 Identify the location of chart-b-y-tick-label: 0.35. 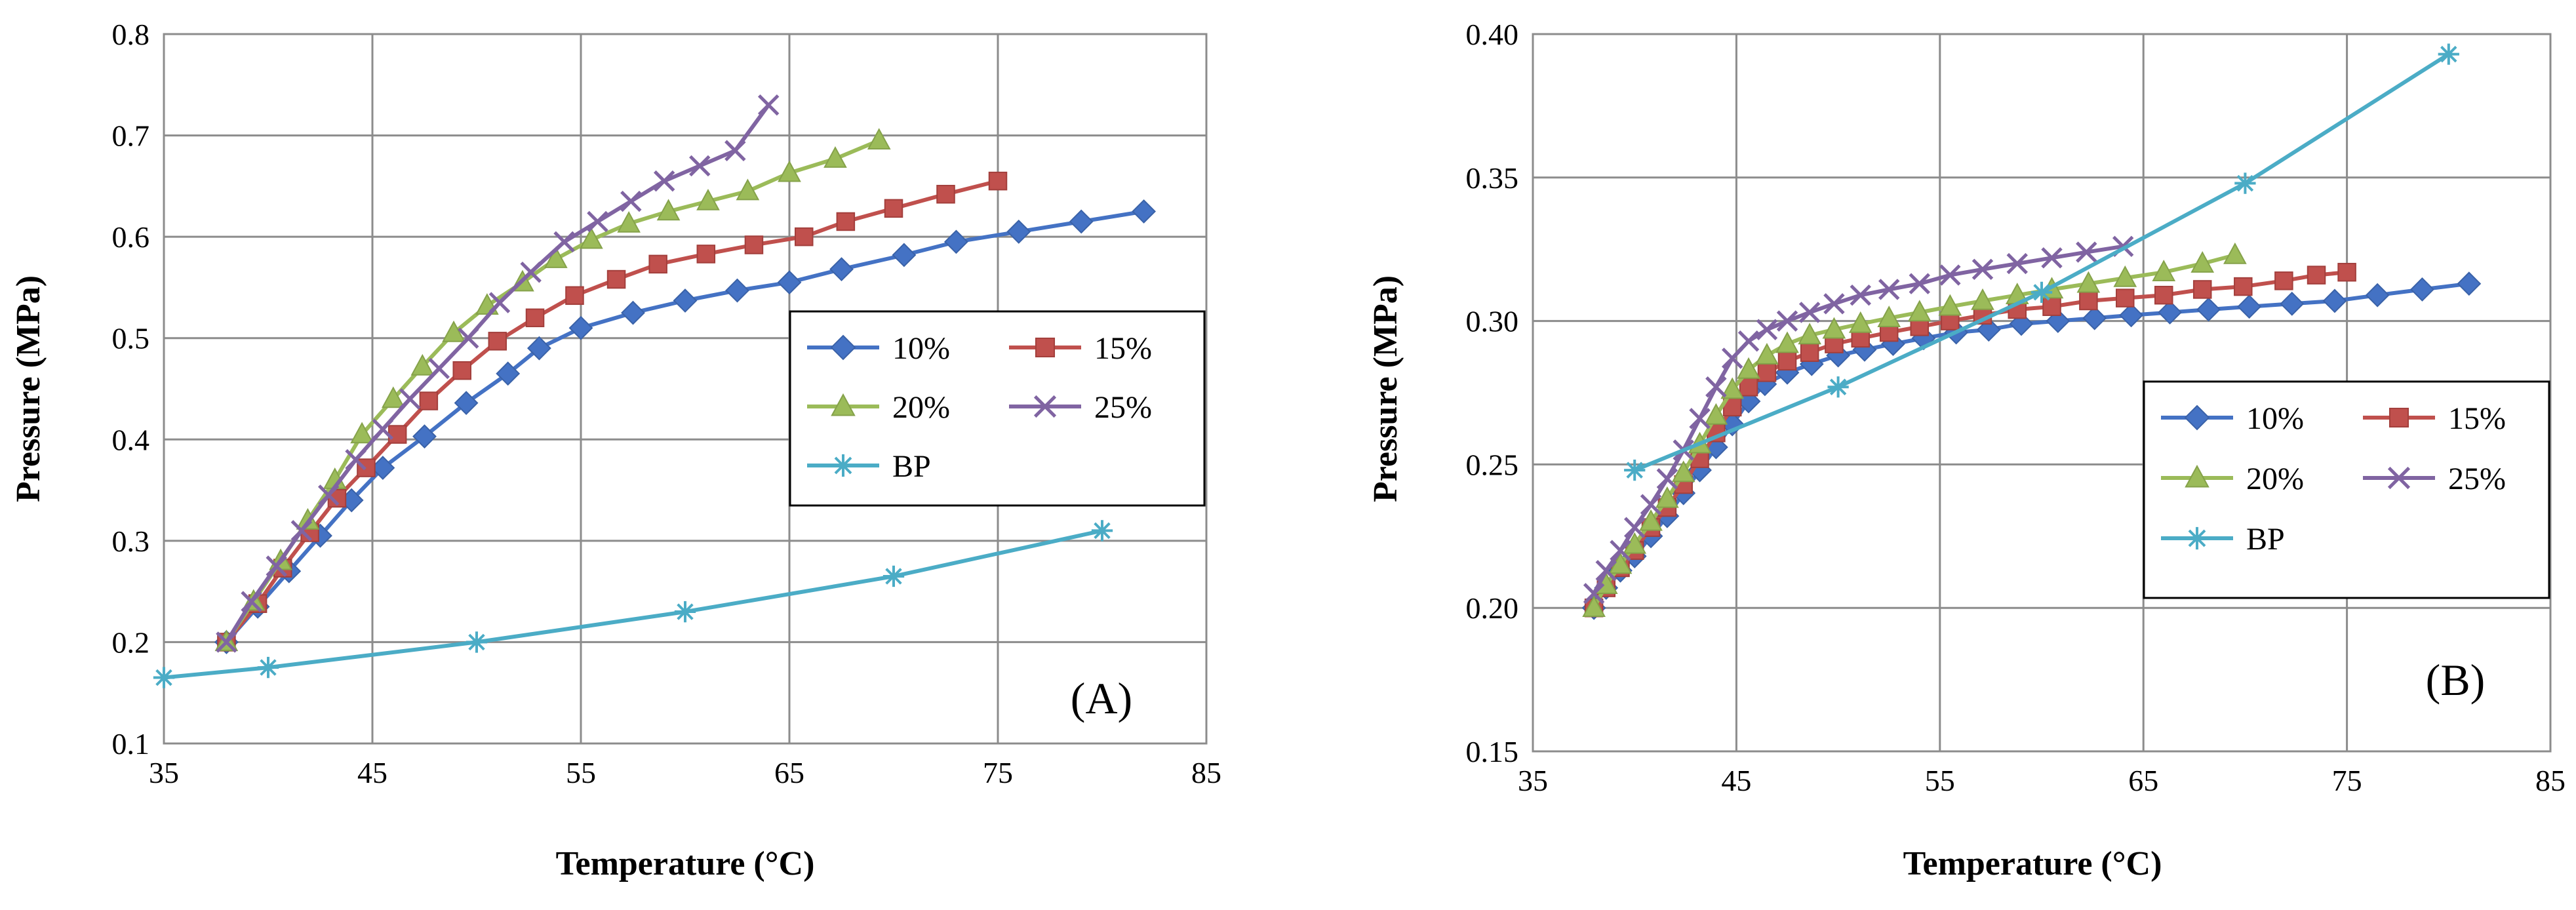
(1492, 178).